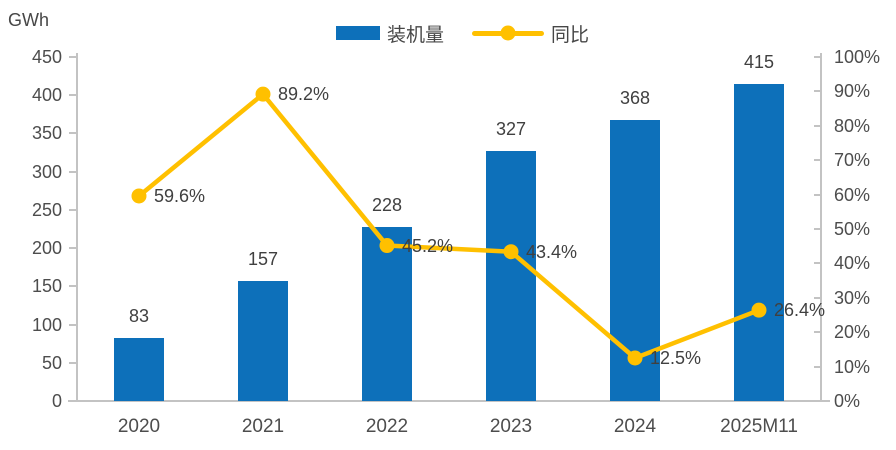 The height and width of the screenshot is (450, 896). What do you see at coordinates (46, 171) in the screenshot?
I see `y-axis-left-tick-label: 300` at bounding box center [46, 171].